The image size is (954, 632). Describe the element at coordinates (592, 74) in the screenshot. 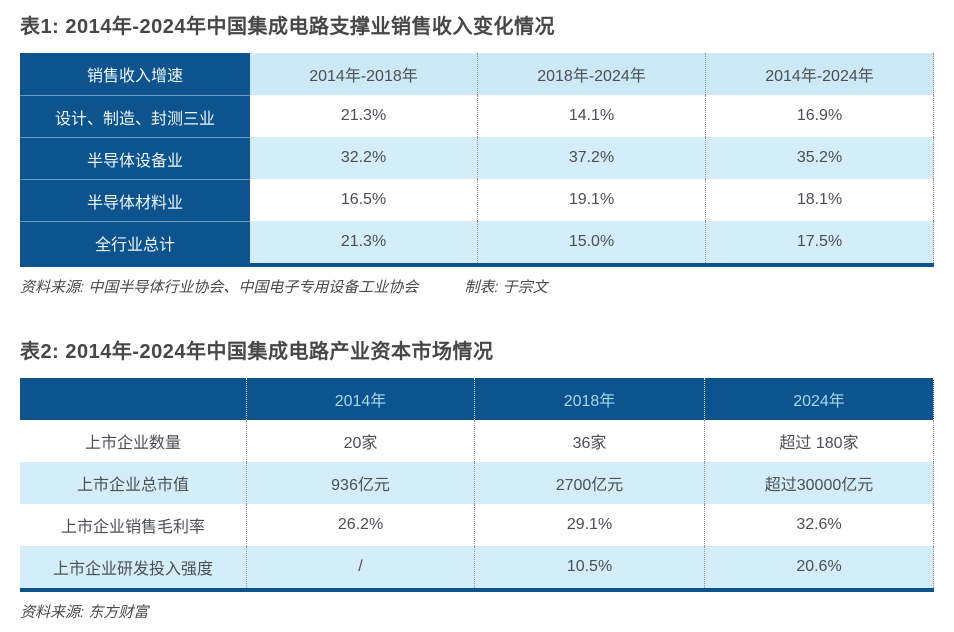

I see `table1-header-col2: 2018年-2024年` at that location.